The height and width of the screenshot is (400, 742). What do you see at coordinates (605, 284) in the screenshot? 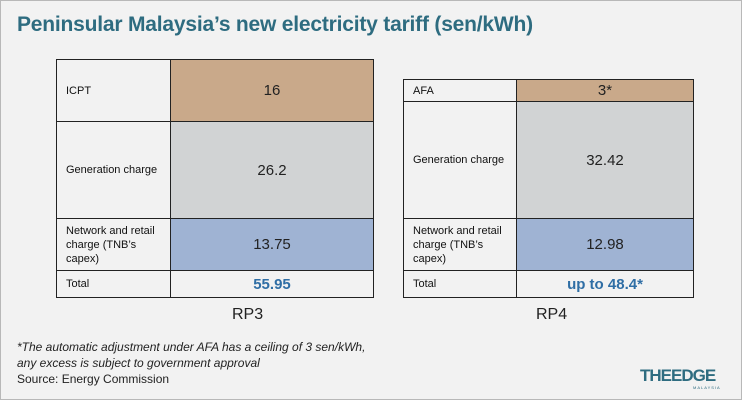
I see `rp4-total-value: up to 48.4*` at bounding box center [605, 284].